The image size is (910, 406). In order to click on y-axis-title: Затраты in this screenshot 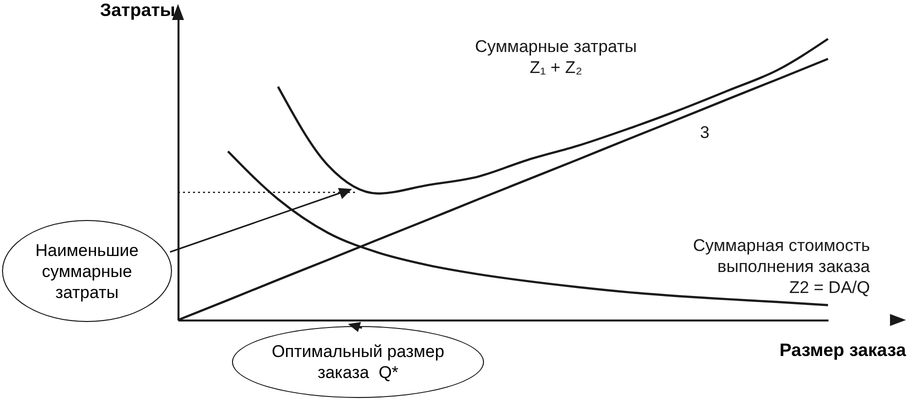, I will do `click(138, 10)`.